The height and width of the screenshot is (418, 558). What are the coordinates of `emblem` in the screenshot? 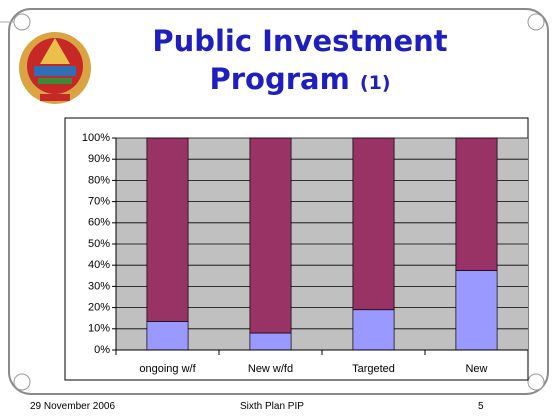 It's located at (55, 68).